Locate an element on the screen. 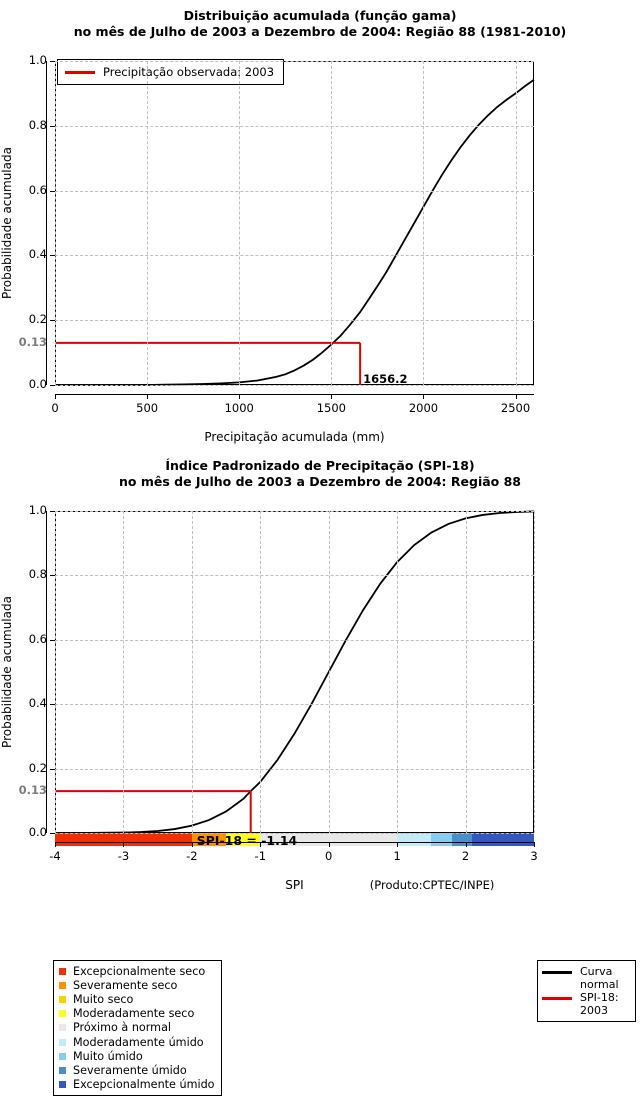  legend-label-observed: Precipitação observada: 2003 is located at coordinates (189, 72).